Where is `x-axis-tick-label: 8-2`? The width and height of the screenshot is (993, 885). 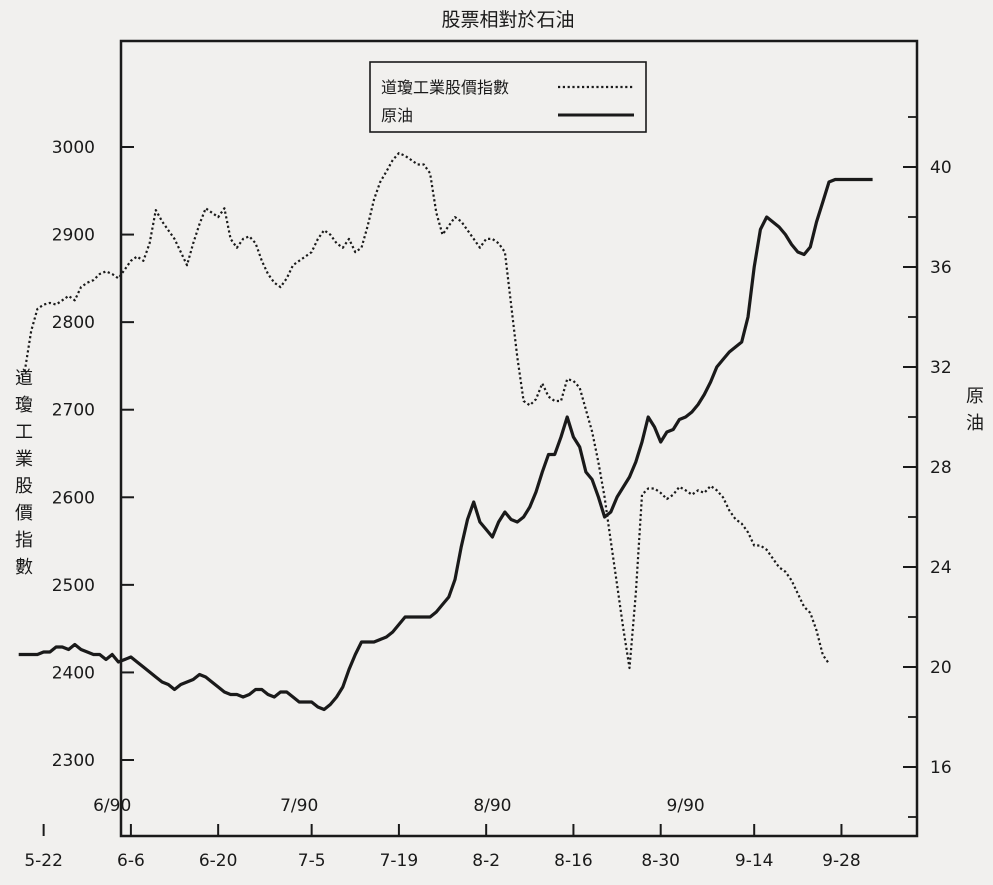
x-axis-tick-label: 8-2 is located at coordinates (486, 861).